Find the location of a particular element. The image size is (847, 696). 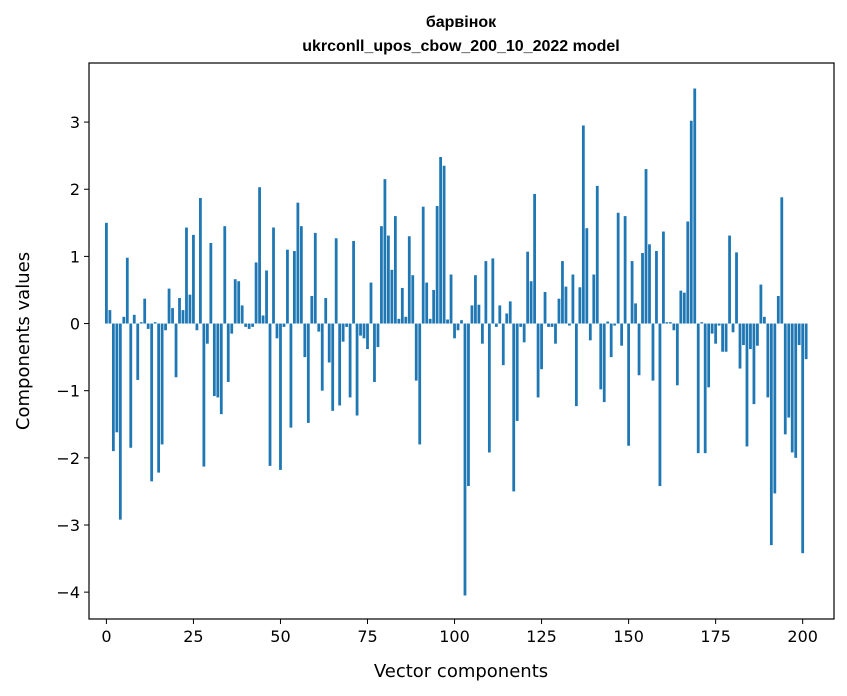

x-tick-label-25: 25 is located at coordinates (193, 636).